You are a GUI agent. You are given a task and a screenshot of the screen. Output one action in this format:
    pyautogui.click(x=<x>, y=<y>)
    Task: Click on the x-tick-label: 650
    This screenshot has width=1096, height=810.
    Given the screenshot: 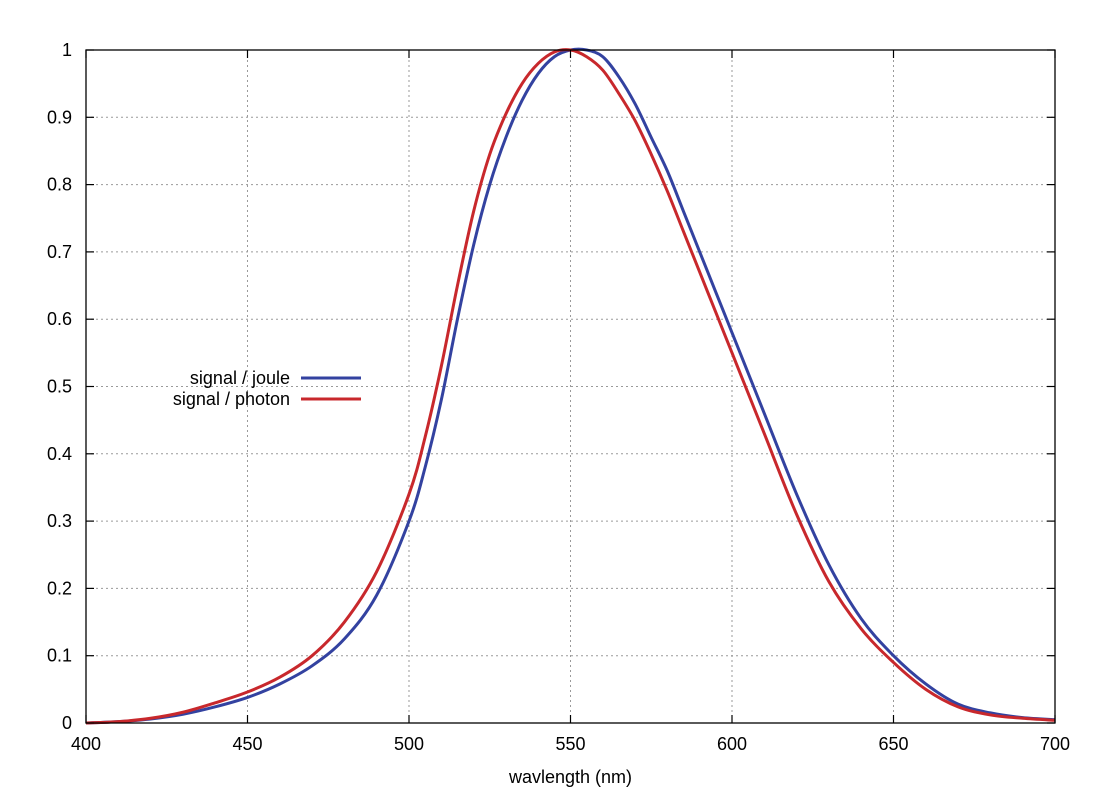 What is the action you would take?
    pyautogui.click(x=893, y=744)
    